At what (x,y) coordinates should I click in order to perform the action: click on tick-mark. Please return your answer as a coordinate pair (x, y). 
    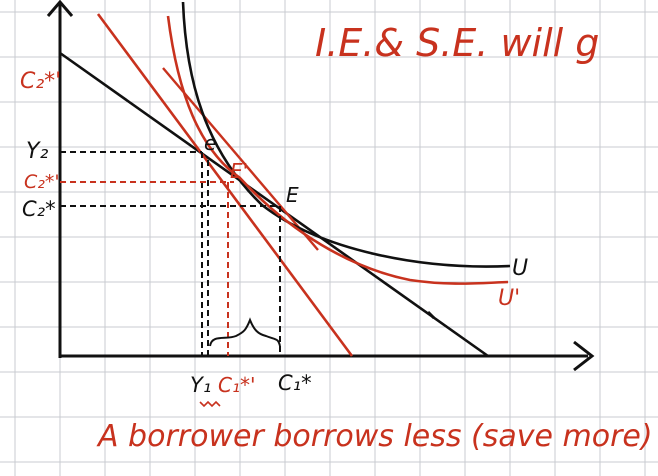
    Looking at the image, I should click on (431, 315).